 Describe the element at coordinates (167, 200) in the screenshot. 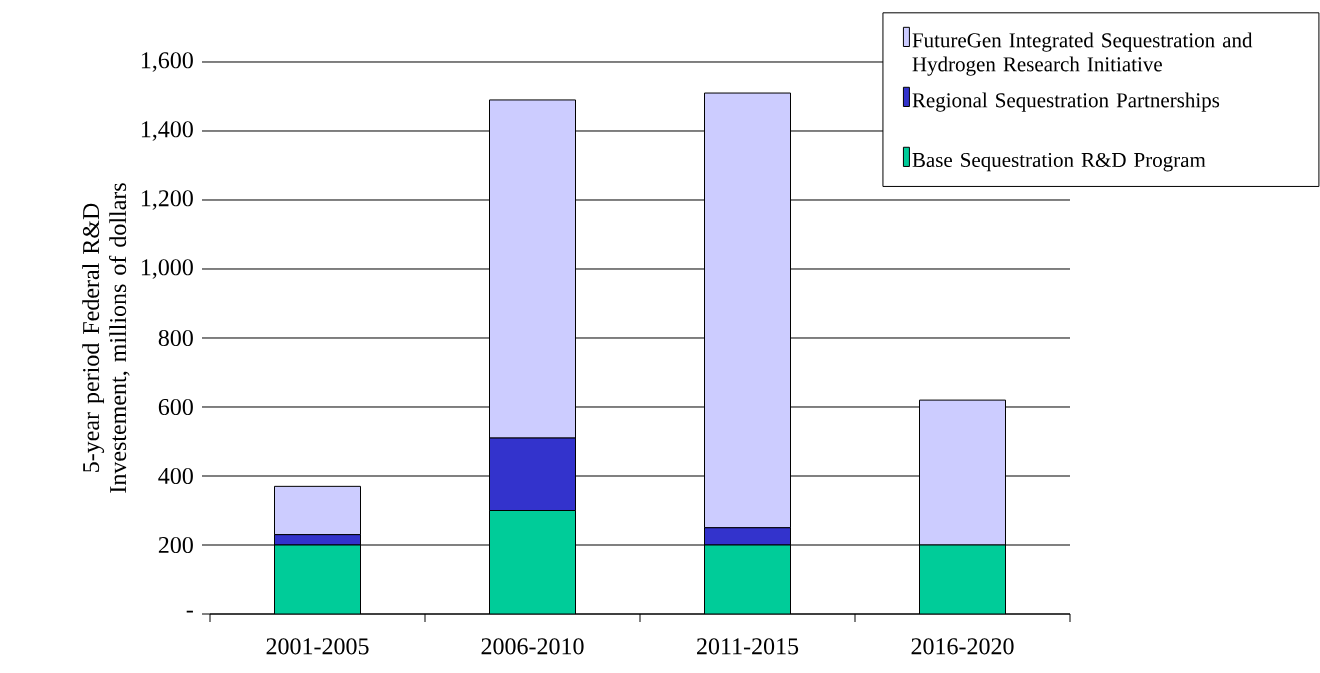

I see `y-tick-label: 1,200` at that location.